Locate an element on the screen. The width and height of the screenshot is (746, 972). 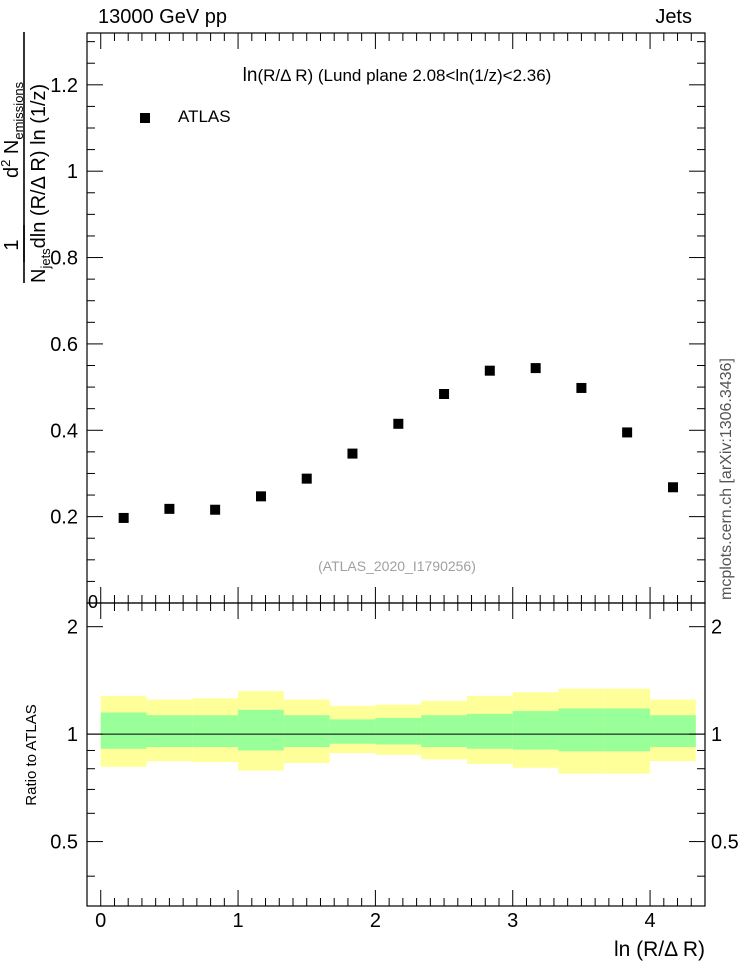
main-y-tick-label: 0.4 is located at coordinates (64, 431).